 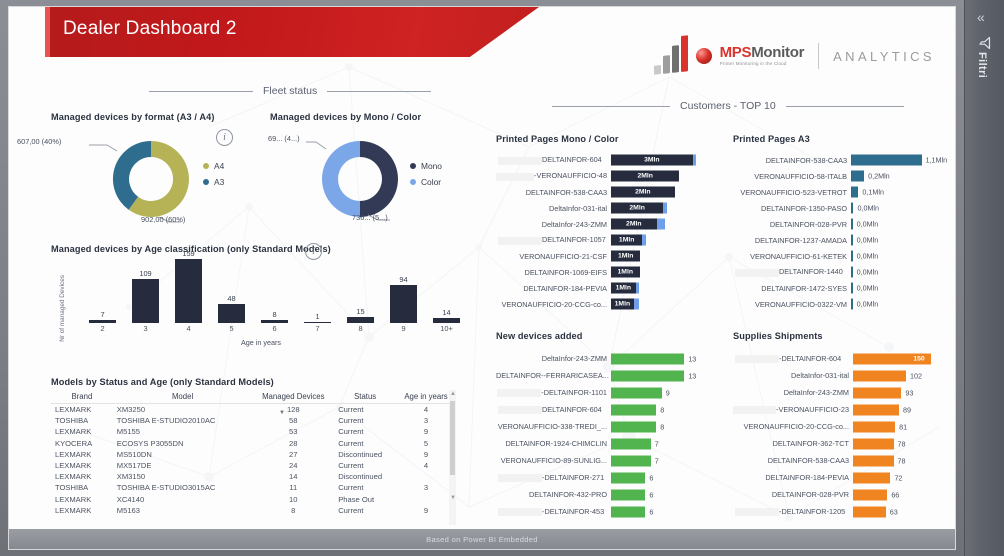 I want to click on filter-rail: « Filtri, so click(x=984, y=278).